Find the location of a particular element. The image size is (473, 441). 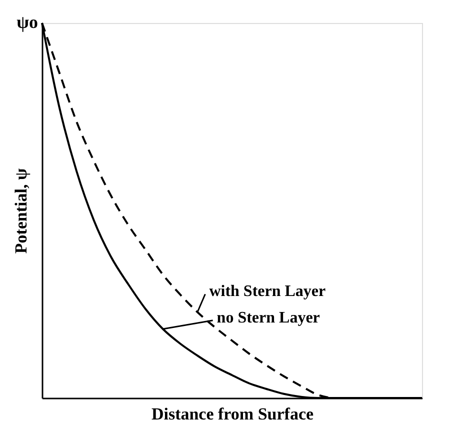

x-axis-title: Distance from Surface is located at coordinates (232, 414).